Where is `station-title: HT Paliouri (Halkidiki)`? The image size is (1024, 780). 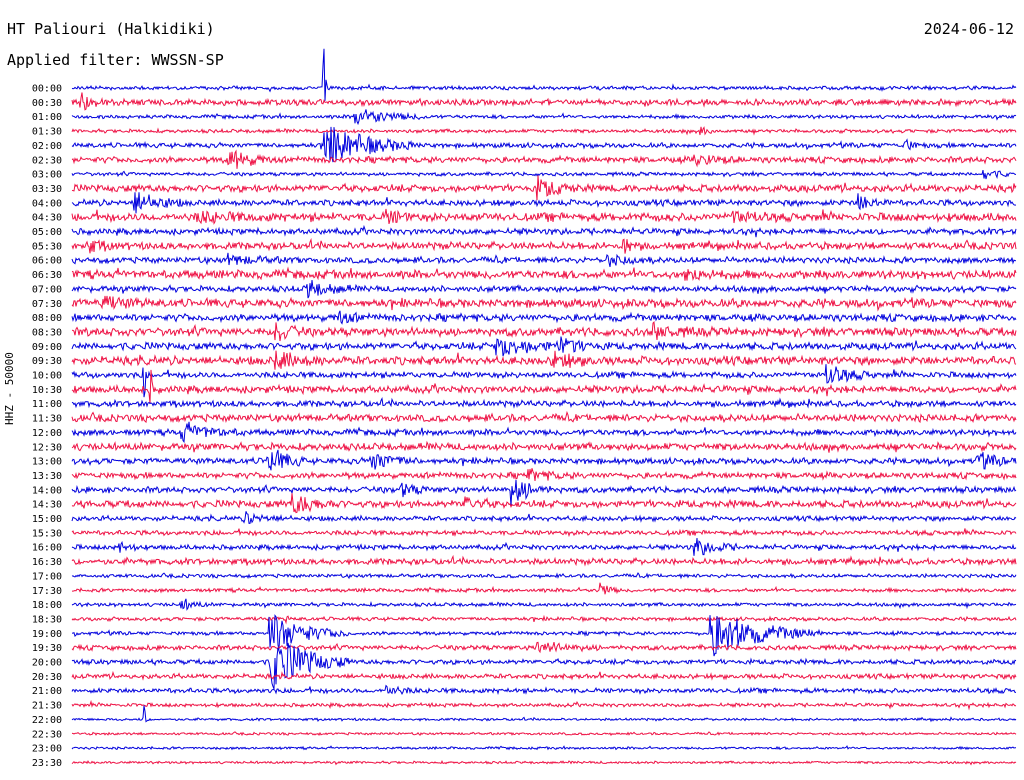
station-title: HT Paliouri (Halkidiki) is located at coordinates (111, 29).